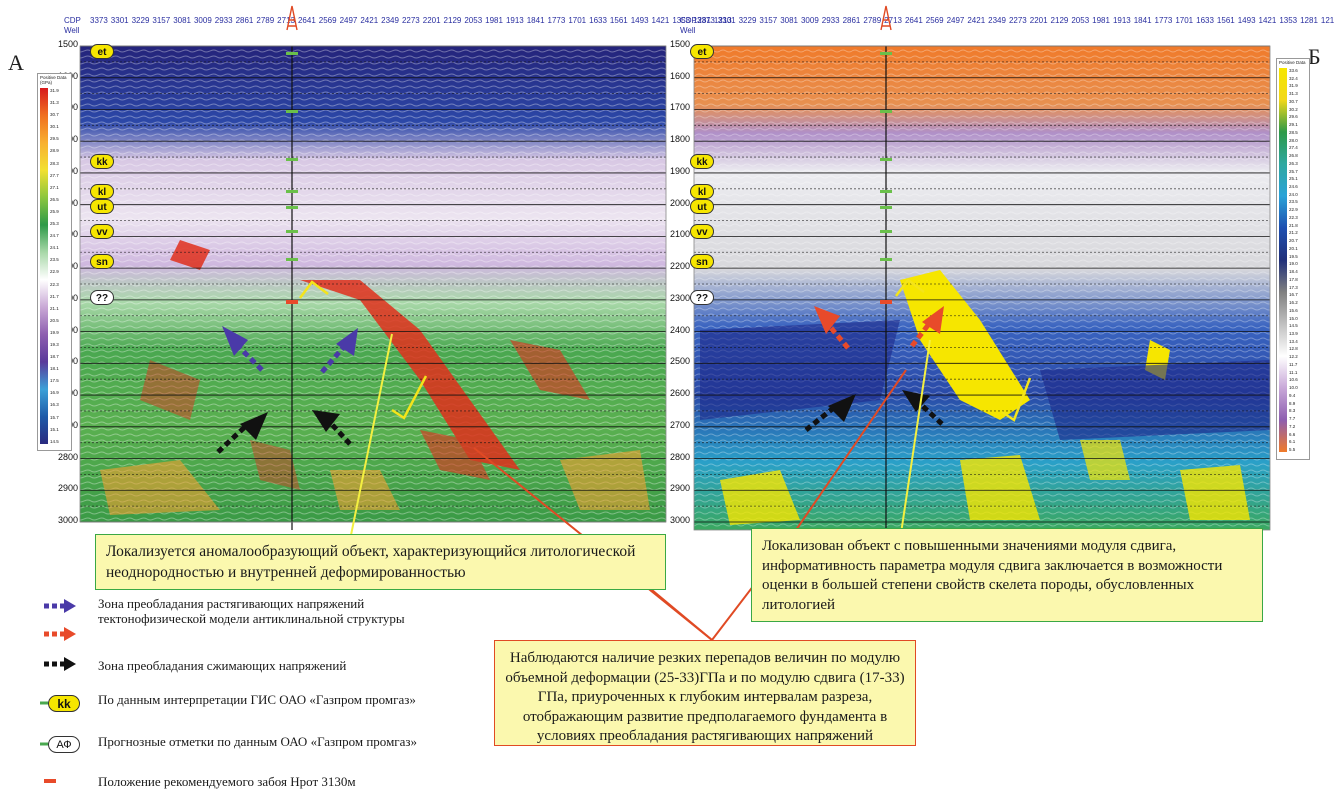 The height and width of the screenshot is (806, 1334). I want to click on colorbar-label: 16.2, so click(1293, 303).